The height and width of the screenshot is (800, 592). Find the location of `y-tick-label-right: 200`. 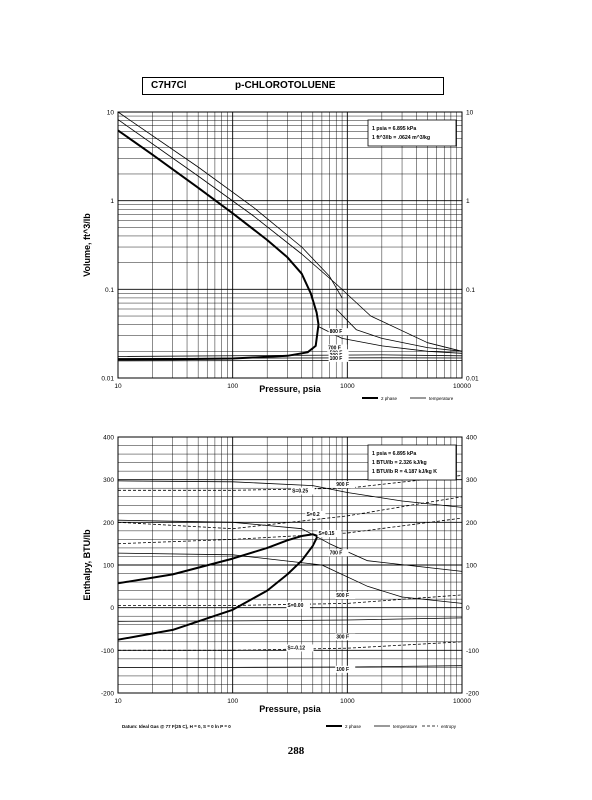

y-tick-label-right: 200 is located at coordinates (471, 523).